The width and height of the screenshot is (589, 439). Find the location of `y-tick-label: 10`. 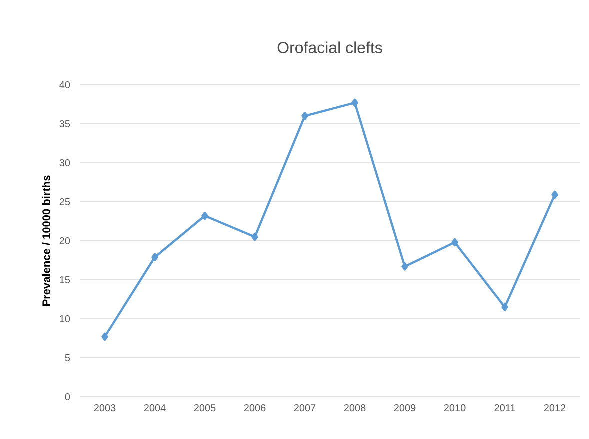

y-tick-label: 10 is located at coordinates (65, 319).